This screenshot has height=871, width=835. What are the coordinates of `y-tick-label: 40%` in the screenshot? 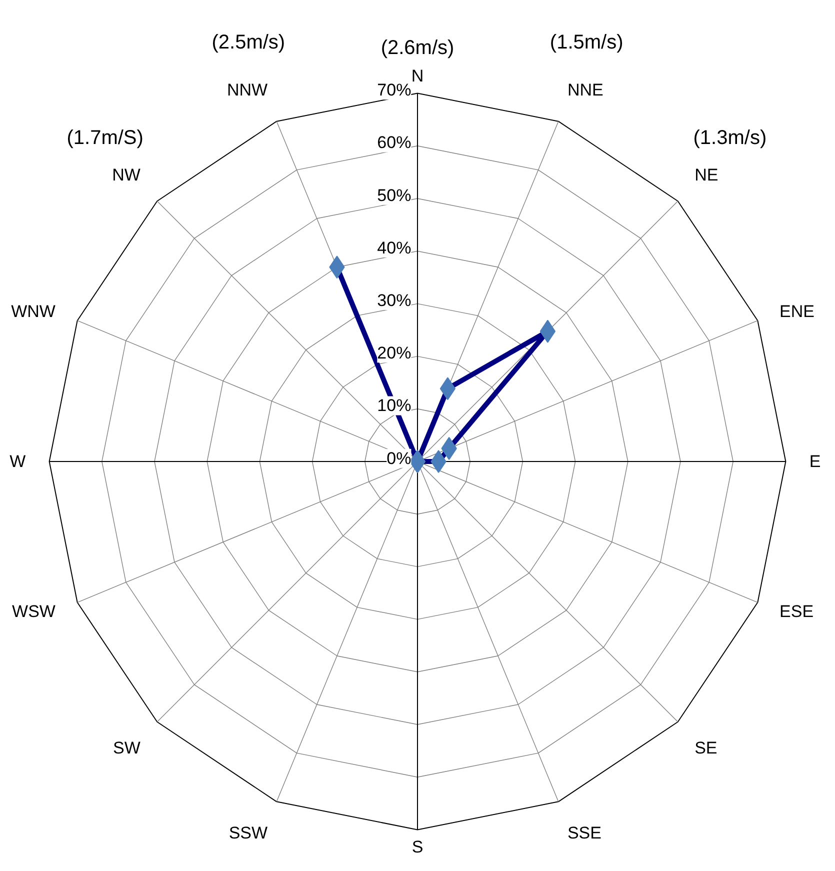 It's located at (394, 248).